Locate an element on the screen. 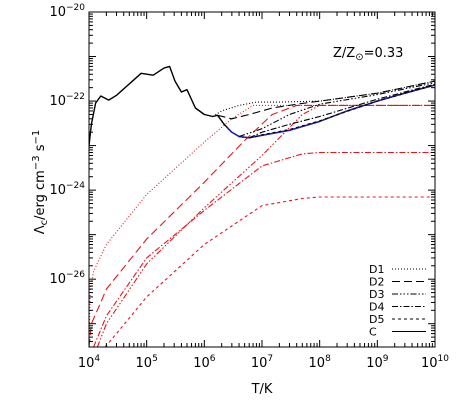 The image size is (463, 411). legend-label-d4: D4 is located at coordinates (376, 307).